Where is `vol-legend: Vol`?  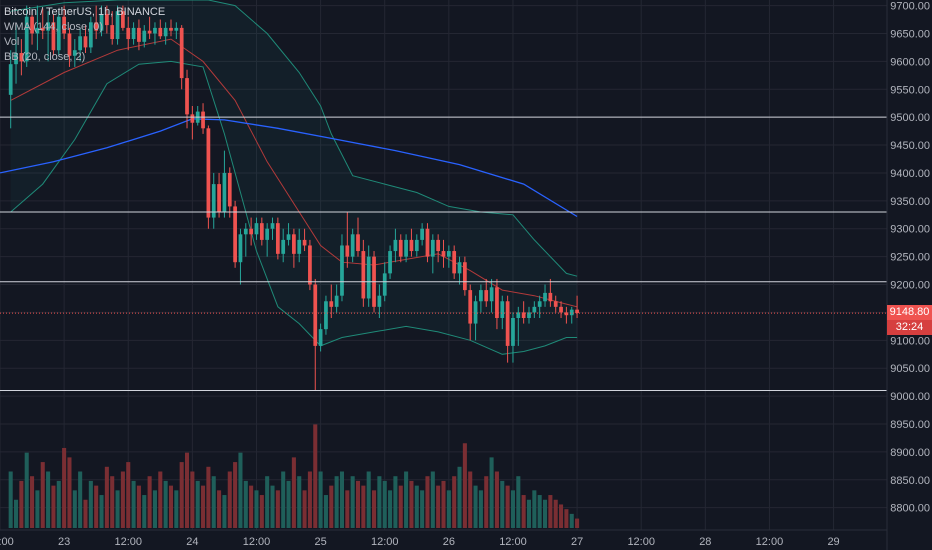 vol-legend: Vol is located at coordinates (12, 42).